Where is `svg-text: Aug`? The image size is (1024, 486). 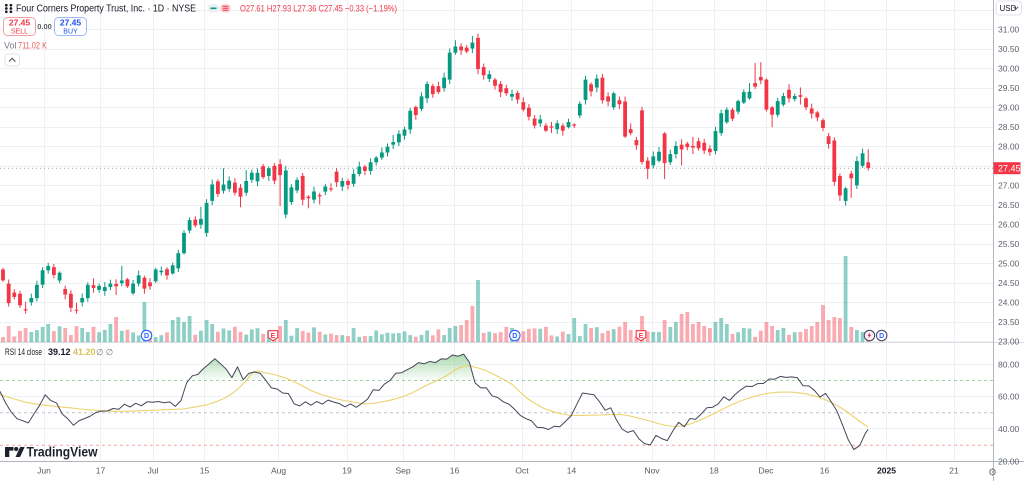
svg-text: Aug is located at coordinates (278, 471).